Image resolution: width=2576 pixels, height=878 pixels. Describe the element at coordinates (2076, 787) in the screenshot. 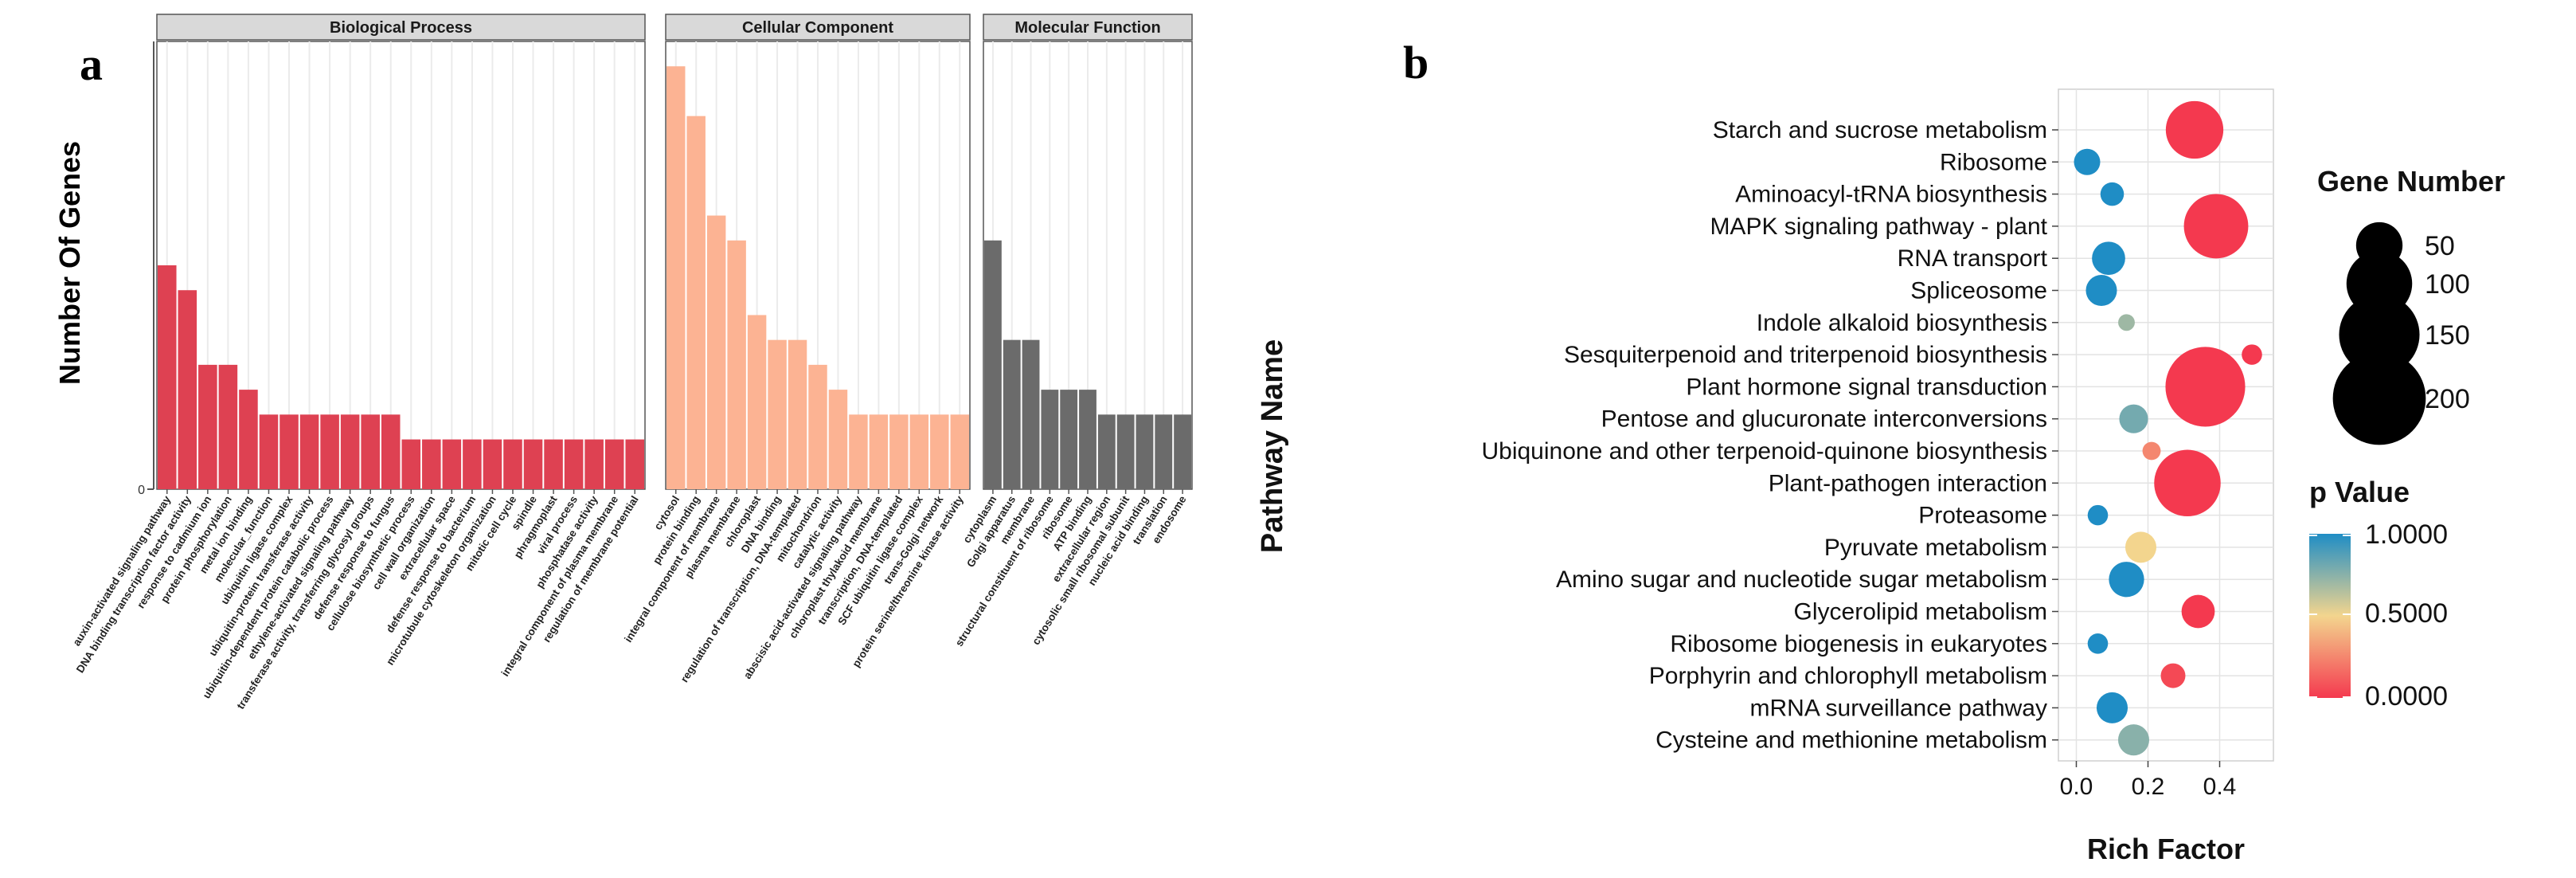

I see `b-x-tick-label: 0.0` at that location.